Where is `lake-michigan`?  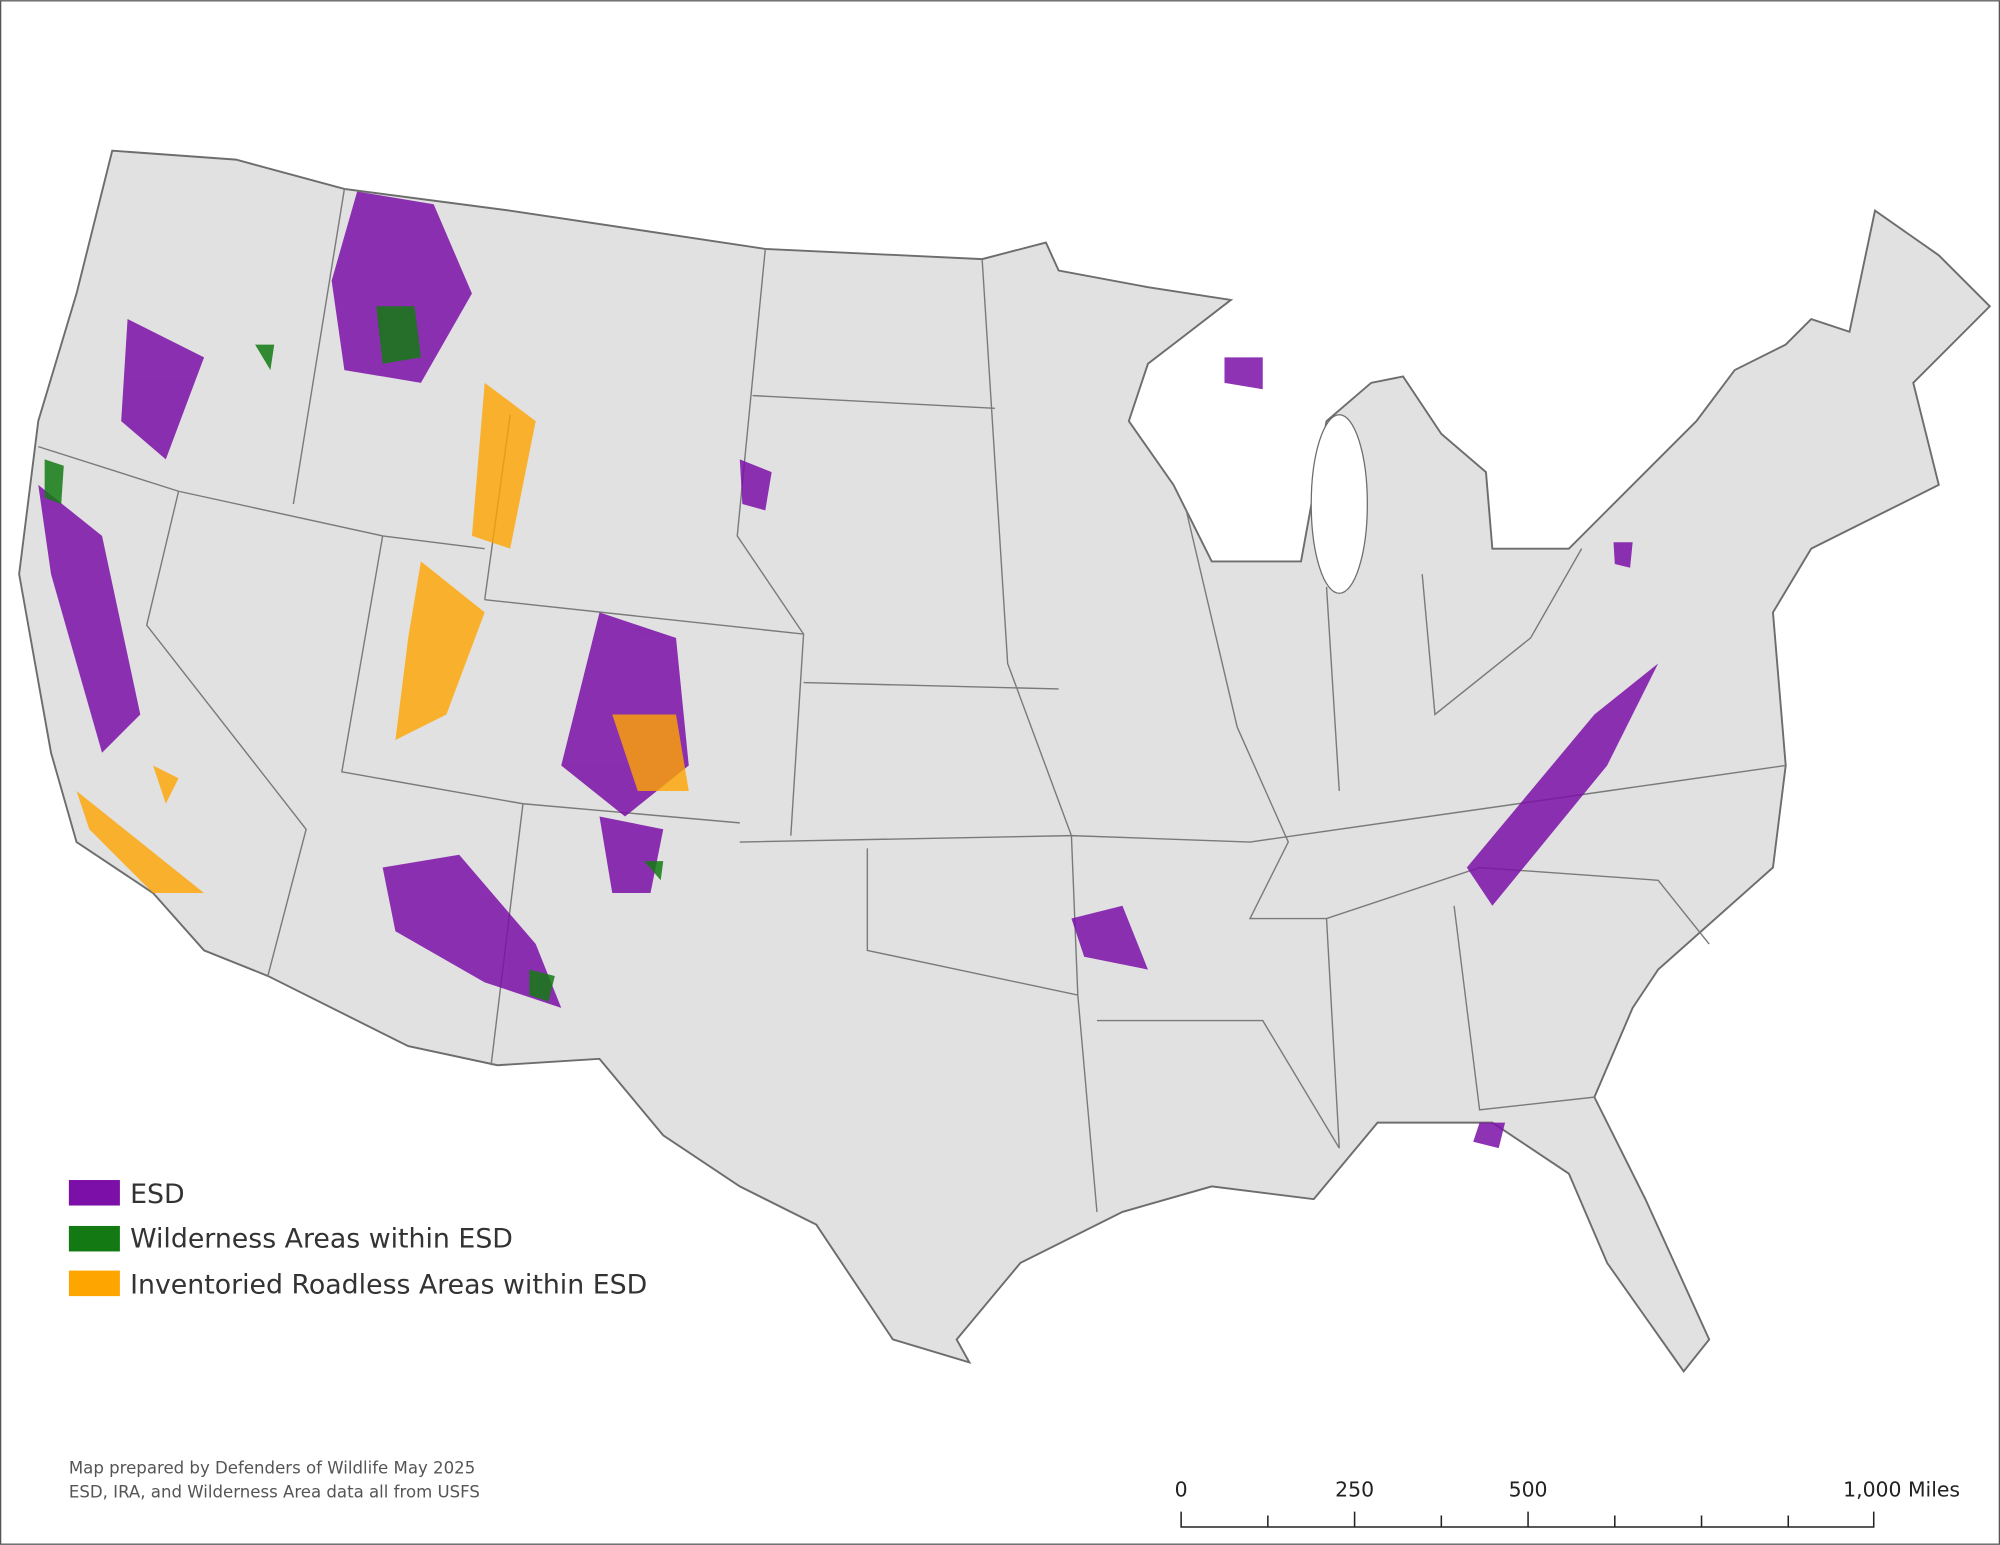 lake-michigan is located at coordinates (1339, 504).